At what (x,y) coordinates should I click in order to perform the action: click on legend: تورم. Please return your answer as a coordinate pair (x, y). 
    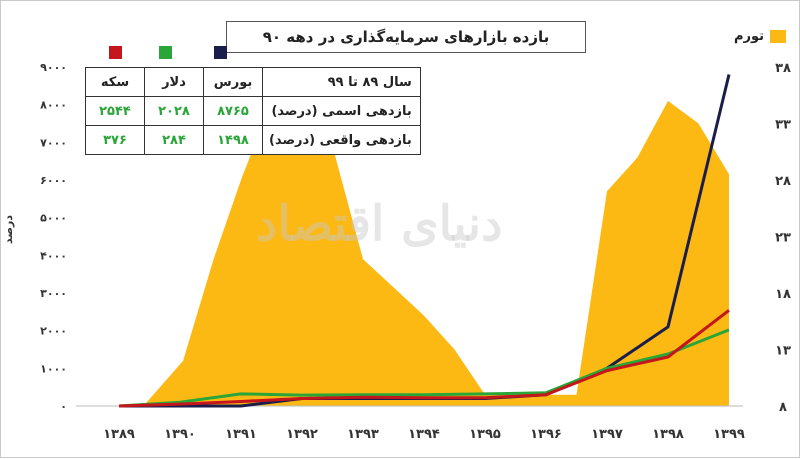
    Looking at the image, I should click on (760, 36).